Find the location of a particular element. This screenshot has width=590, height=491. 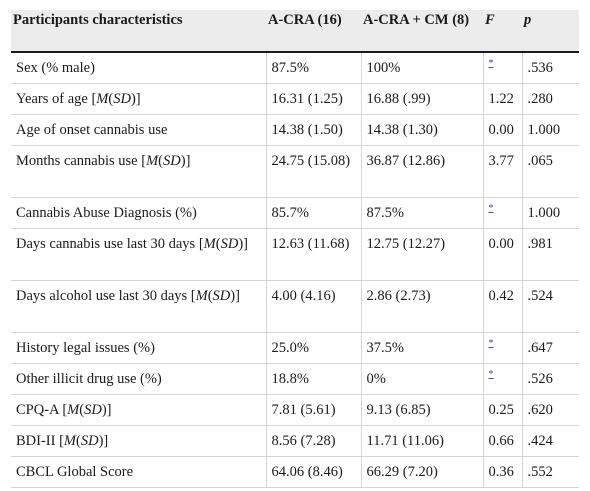

label-part: History legal issues (%) is located at coordinates (85, 348).